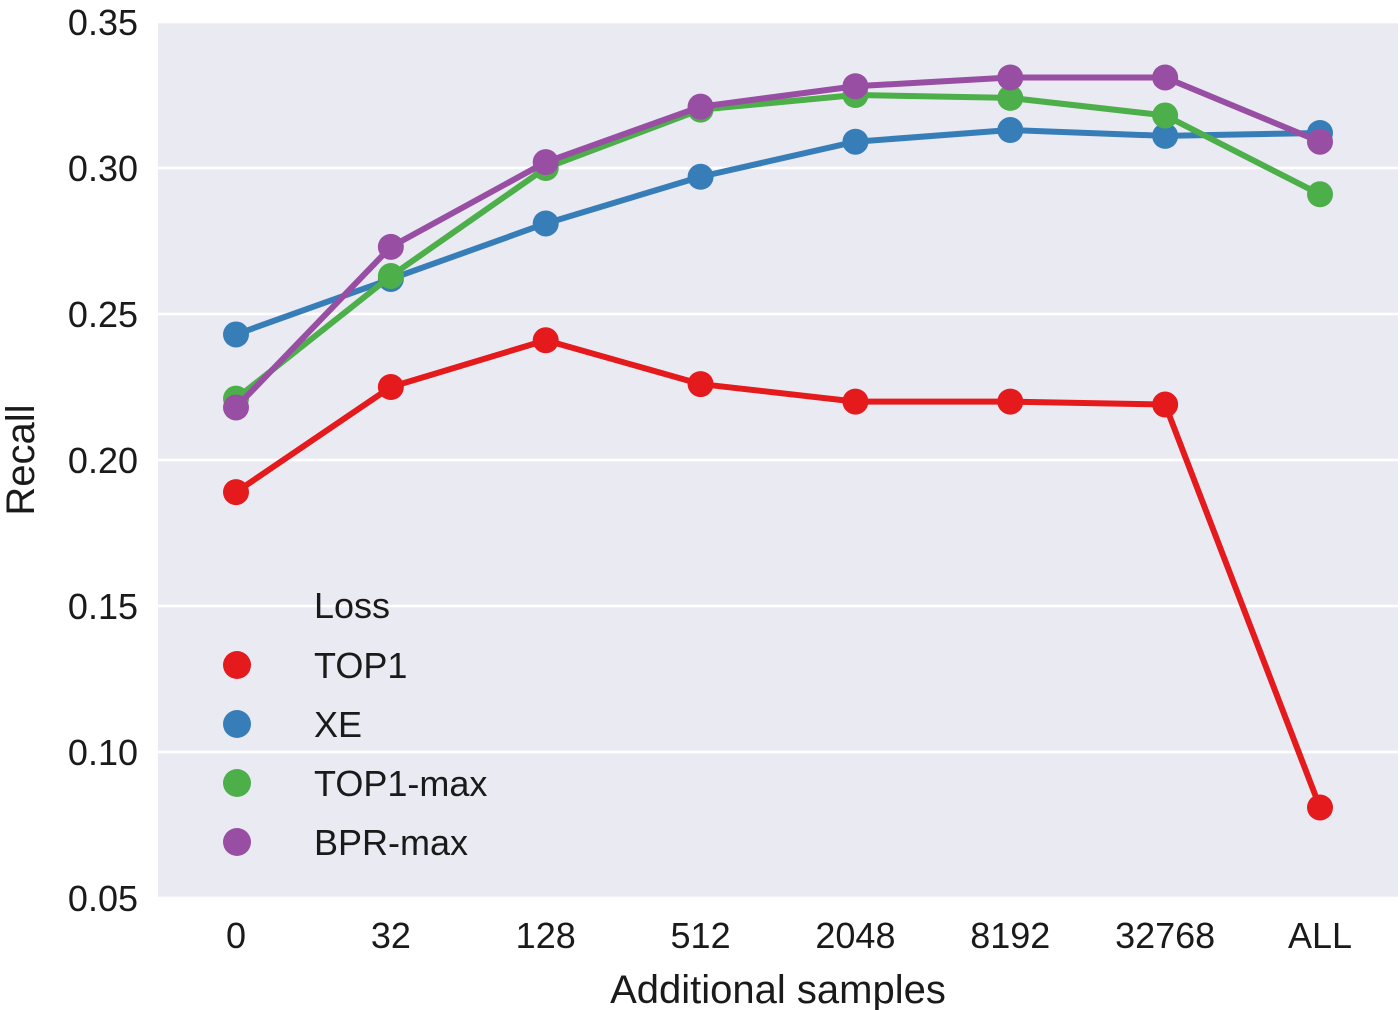  Describe the element at coordinates (701, 935) in the screenshot. I see `x-tick-label: 512` at that location.